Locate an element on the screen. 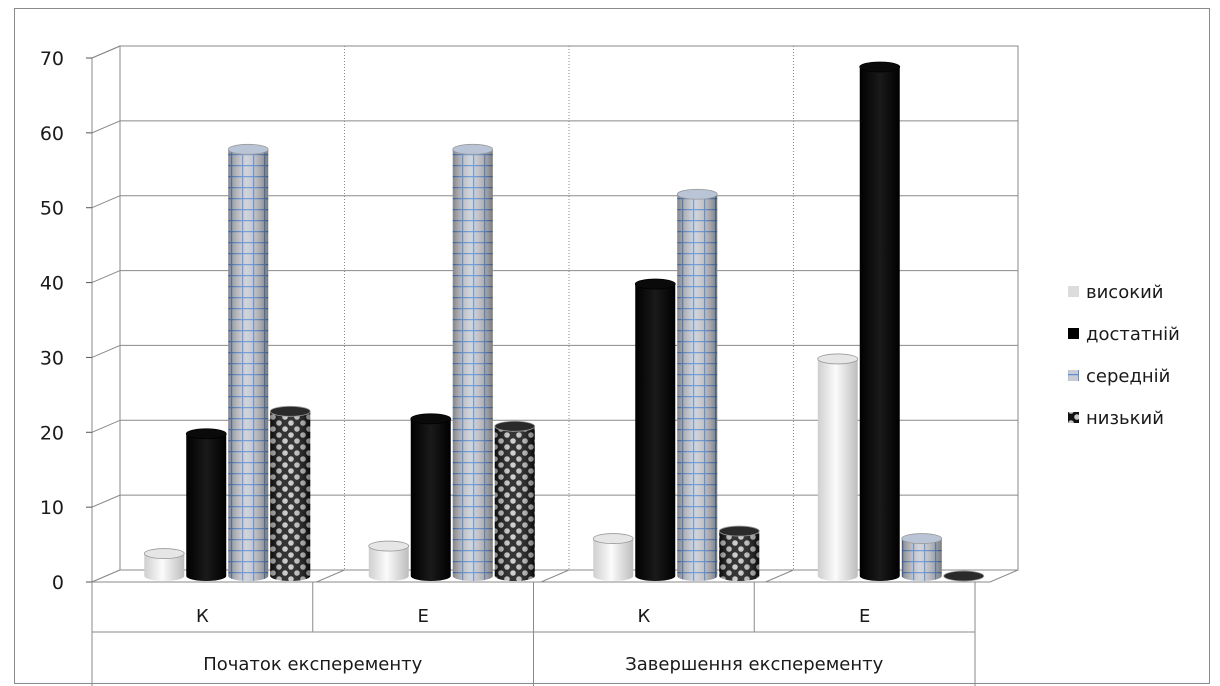 The image size is (1220, 686). y-tick-label: 60 is located at coordinates (52, 134).